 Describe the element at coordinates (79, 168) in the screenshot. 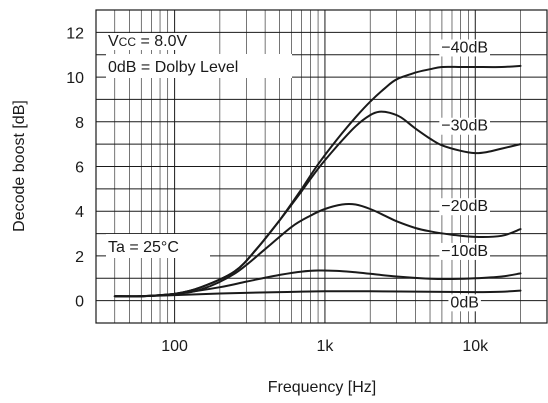

I see `y-tick-label: 6` at that location.